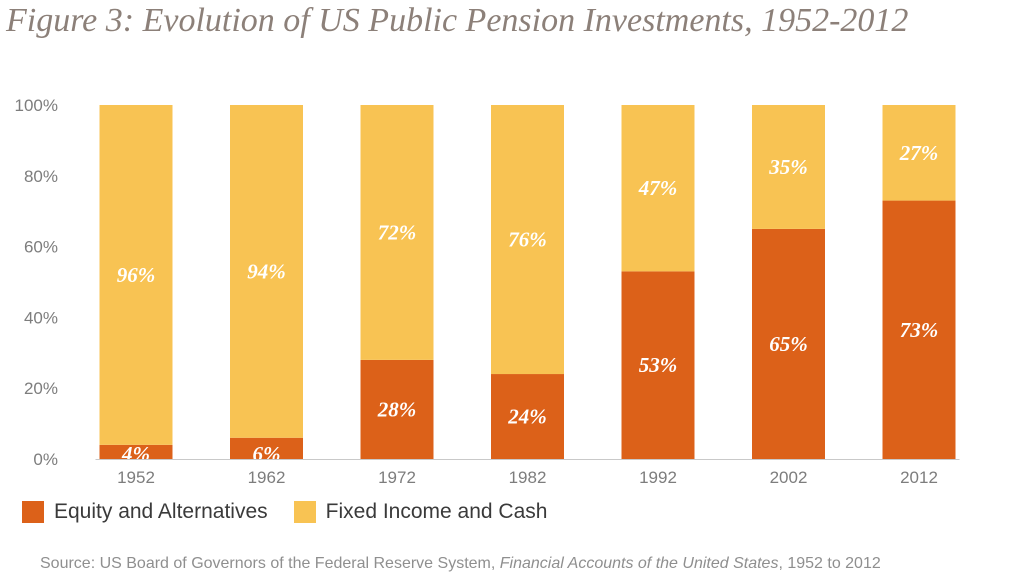 This screenshot has height=580, width=1024. I want to click on data-label-equity: 6%, so click(267, 454).